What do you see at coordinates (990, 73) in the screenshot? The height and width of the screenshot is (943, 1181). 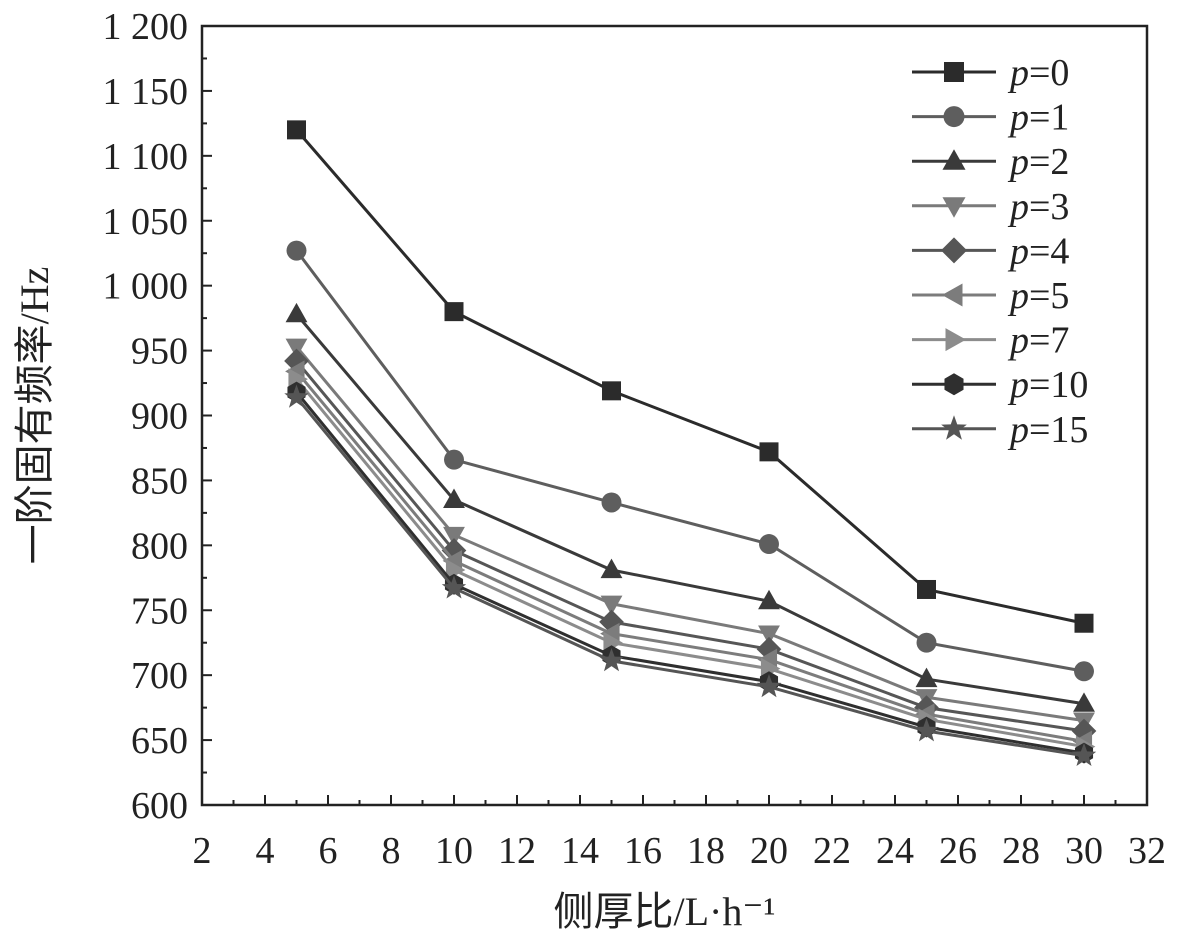 I see `legend-item: p=0` at bounding box center [990, 73].